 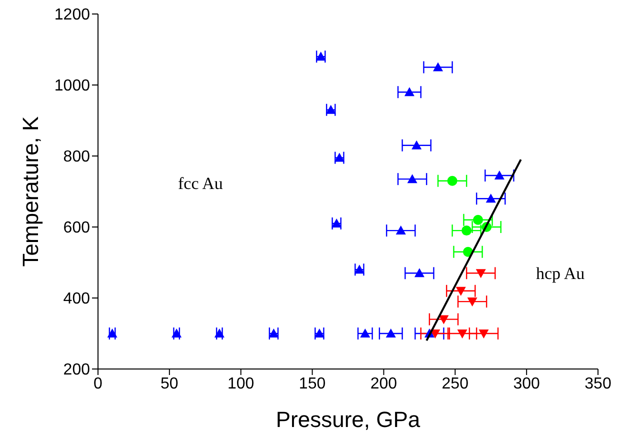 I want to click on y-tick-label: 1200, so click(x=72, y=15).